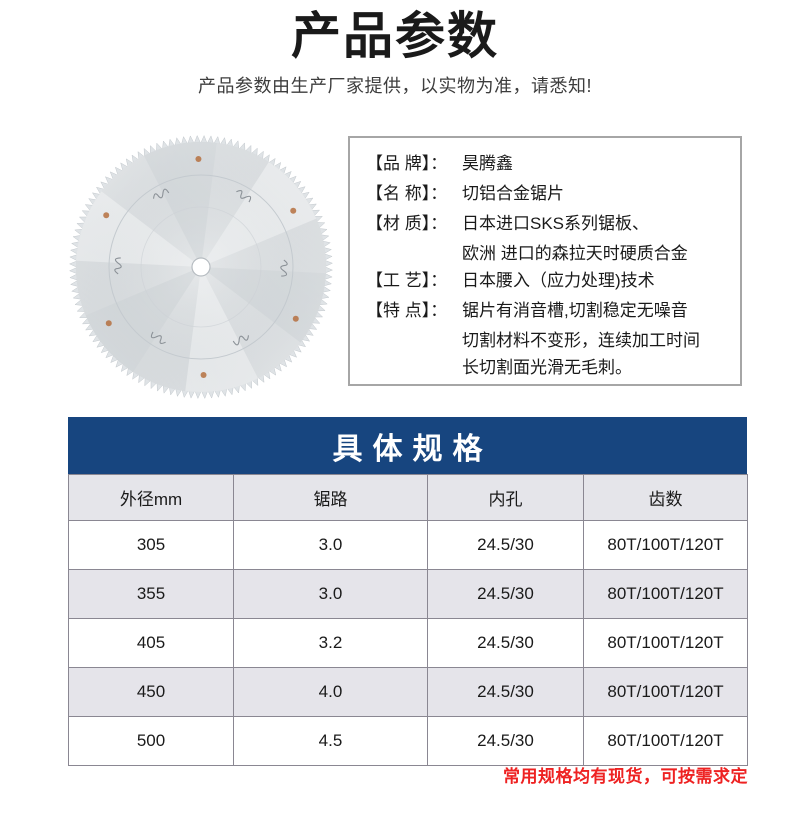 This screenshot has height=816, width=790. Describe the element at coordinates (581, 340) in the screenshot. I see `spec-value-continuation: 切割材料不变形，连续加工时间` at that location.